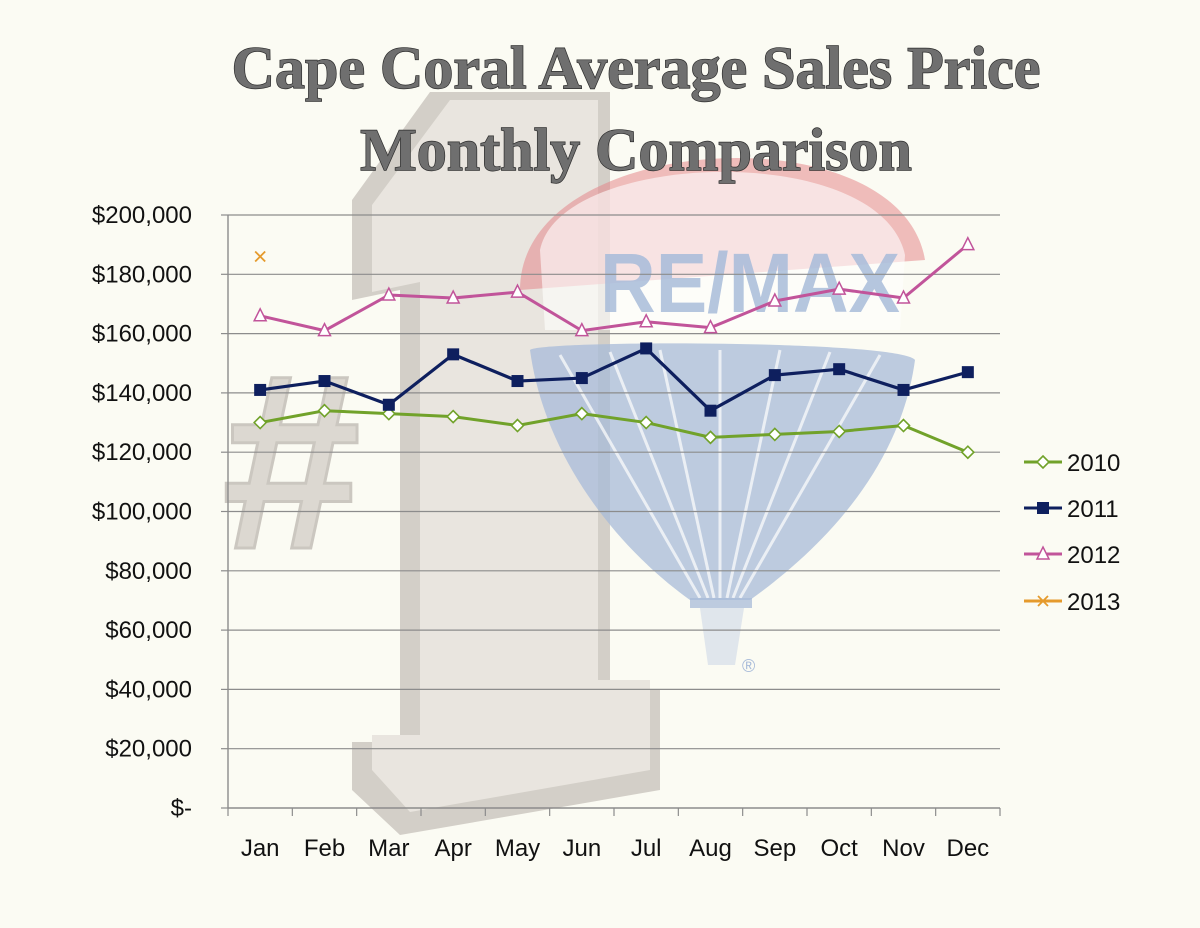  Describe the element at coordinates (903, 425) in the screenshot. I see `data-point-2010-nov` at that location.